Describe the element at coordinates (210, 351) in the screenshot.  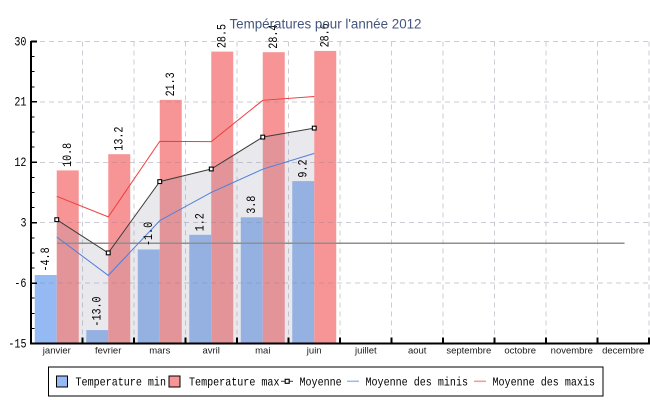
I see `svg-text: avril` at that location.